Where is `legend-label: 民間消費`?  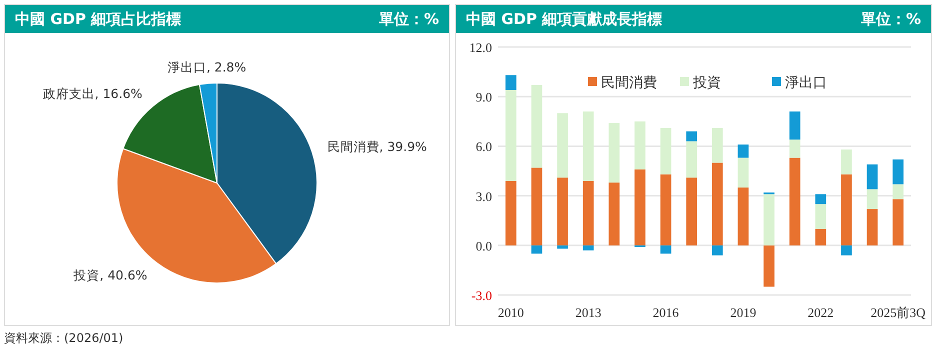
legend-label: 民間消費 is located at coordinates (629, 83).